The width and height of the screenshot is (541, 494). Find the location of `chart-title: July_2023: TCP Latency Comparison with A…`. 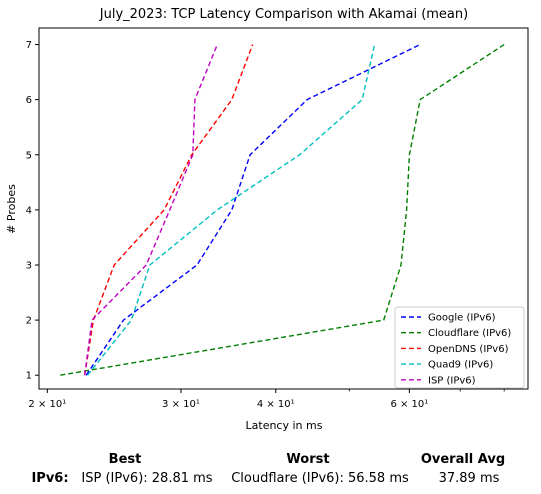

chart-title: July_2023: TCP Latency Comparison with A… is located at coordinates (283, 14).